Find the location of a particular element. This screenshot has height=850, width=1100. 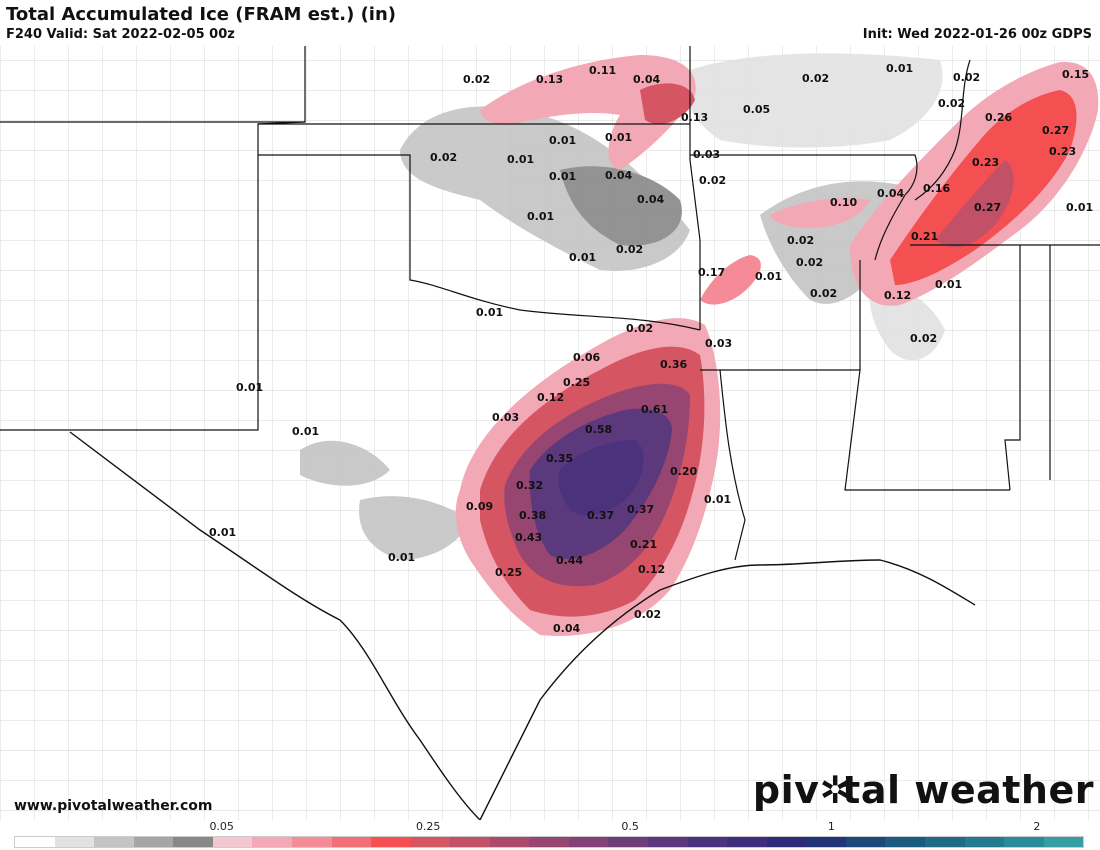

brand-pre: piv is located at coordinates (786, 790).